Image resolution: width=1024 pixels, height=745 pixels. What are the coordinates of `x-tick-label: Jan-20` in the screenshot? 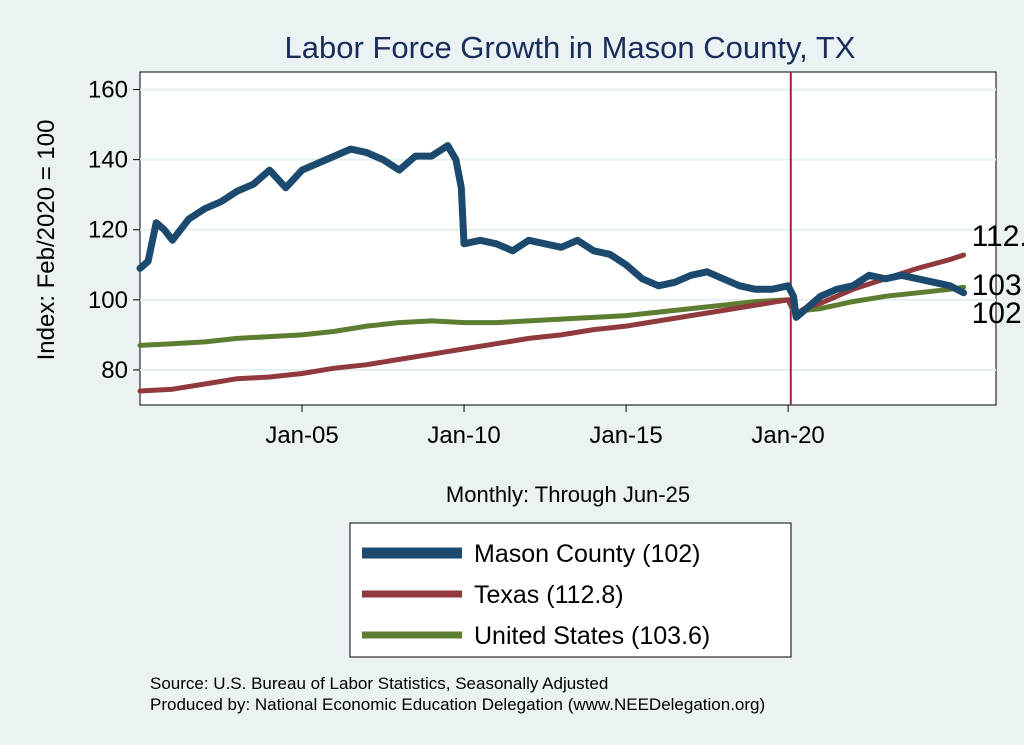 It's located at (787, 435).